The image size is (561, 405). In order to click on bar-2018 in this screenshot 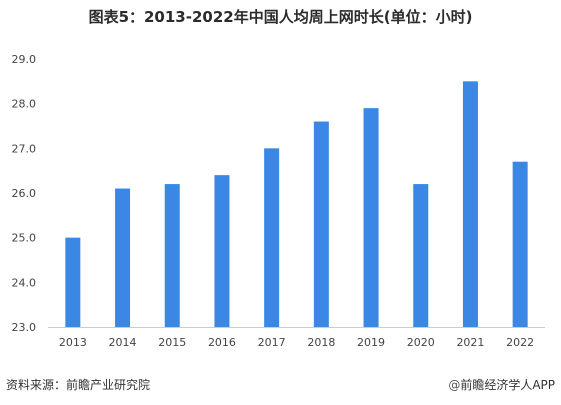, I will do `click(321, 224)`.